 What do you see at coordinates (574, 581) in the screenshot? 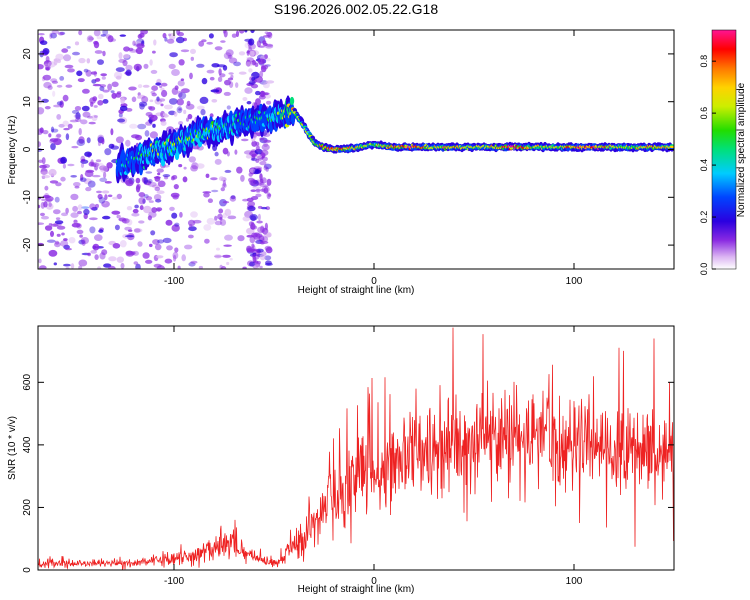
I see `x-tick-label: 100` at bounding box center [574, 581].